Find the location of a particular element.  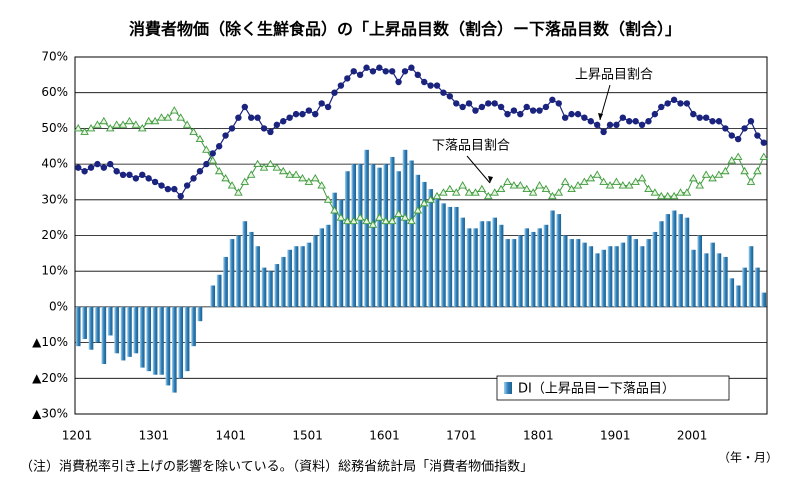

x-tick-label: 1501 is located at coordinates (307, 436).